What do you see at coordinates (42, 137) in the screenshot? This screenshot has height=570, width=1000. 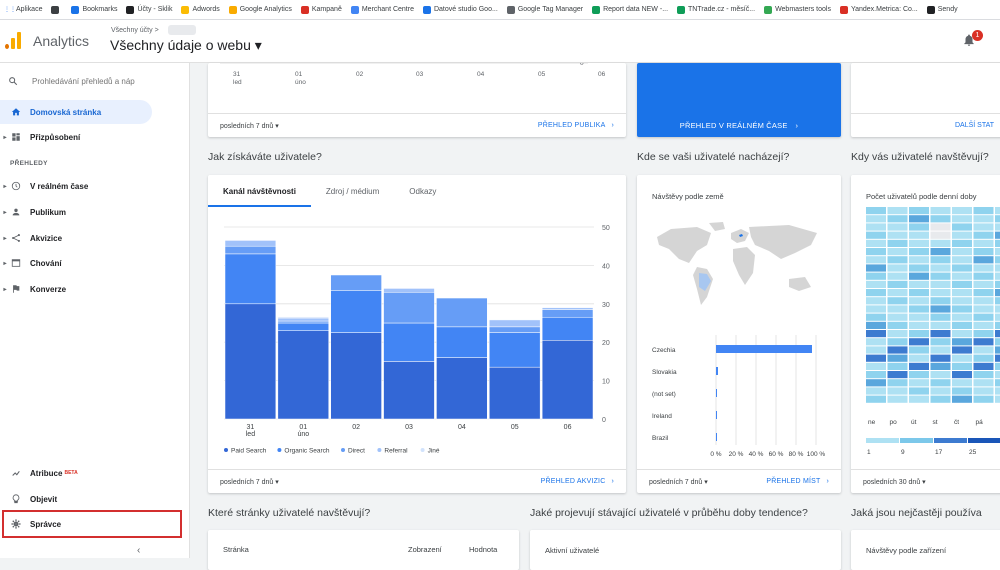 I see `sidebar-item-customize: ▸ Přizpůsobení` at bounding box center [42, 137].